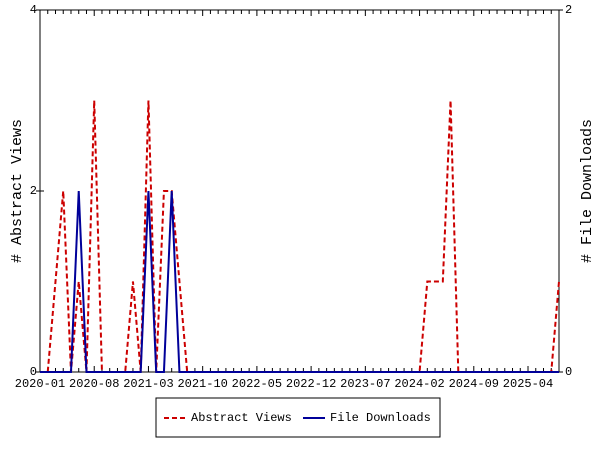 The height and width of the screenshot is (450, 600). I want to click on x-tick-label: 2021-10, so click(202, 384).